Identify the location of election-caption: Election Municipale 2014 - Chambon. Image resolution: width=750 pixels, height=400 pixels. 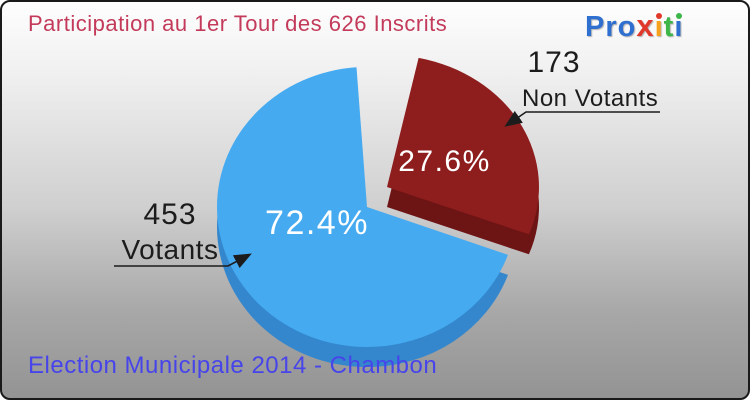
(233, 365).